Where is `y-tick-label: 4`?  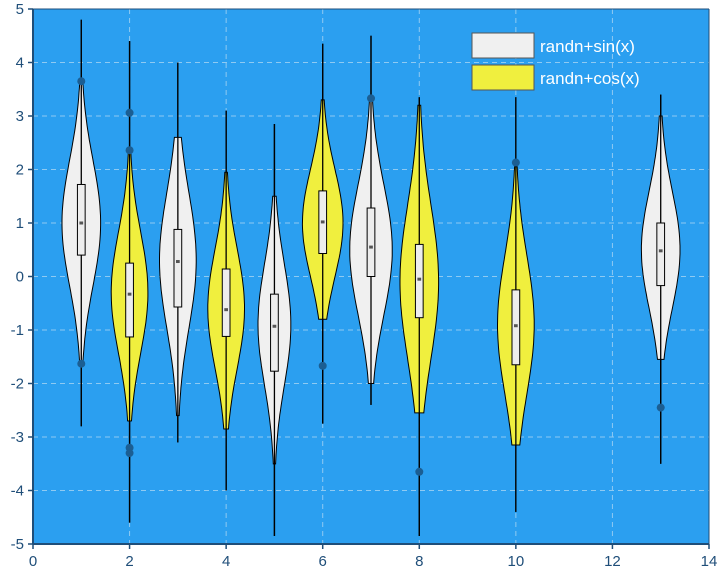 y-tick-label: 4 is located at coordinates (20, 63).